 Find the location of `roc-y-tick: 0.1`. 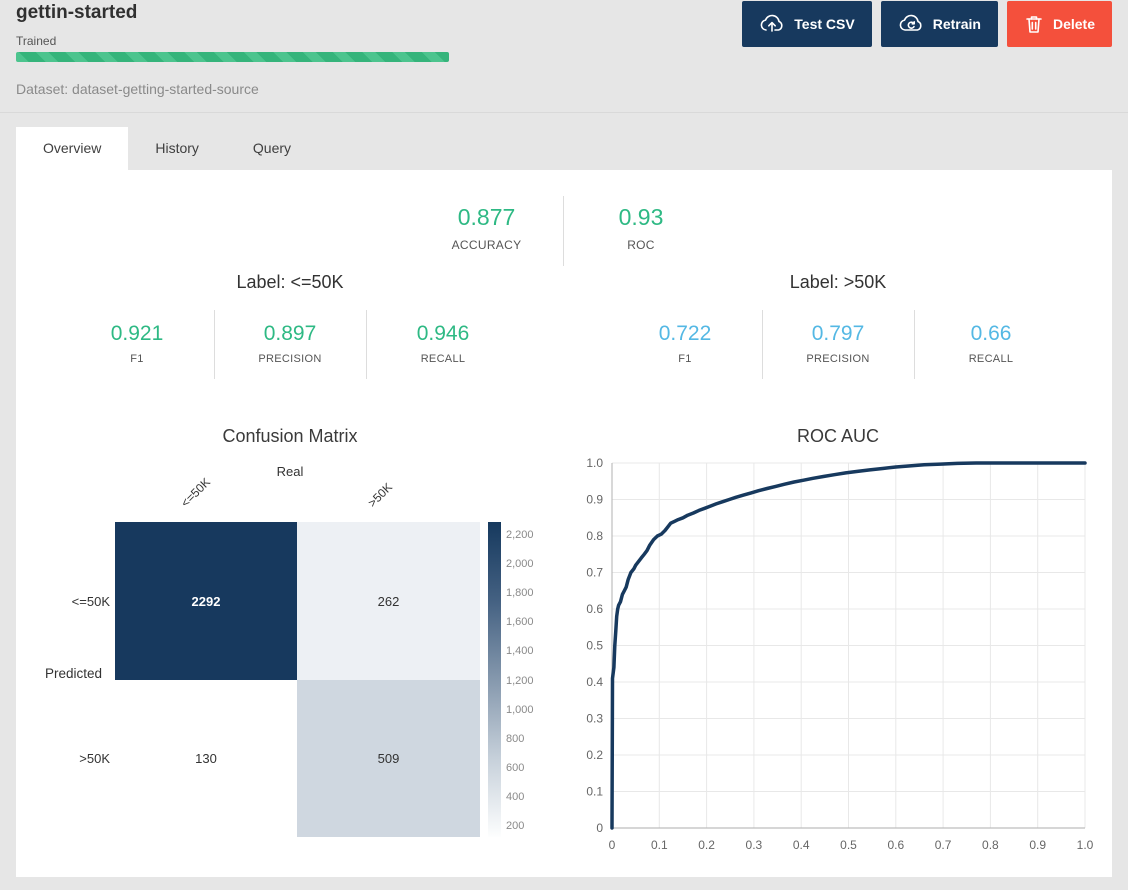

roc-y-tick: 0.1 is located at coordinates (594, 792).